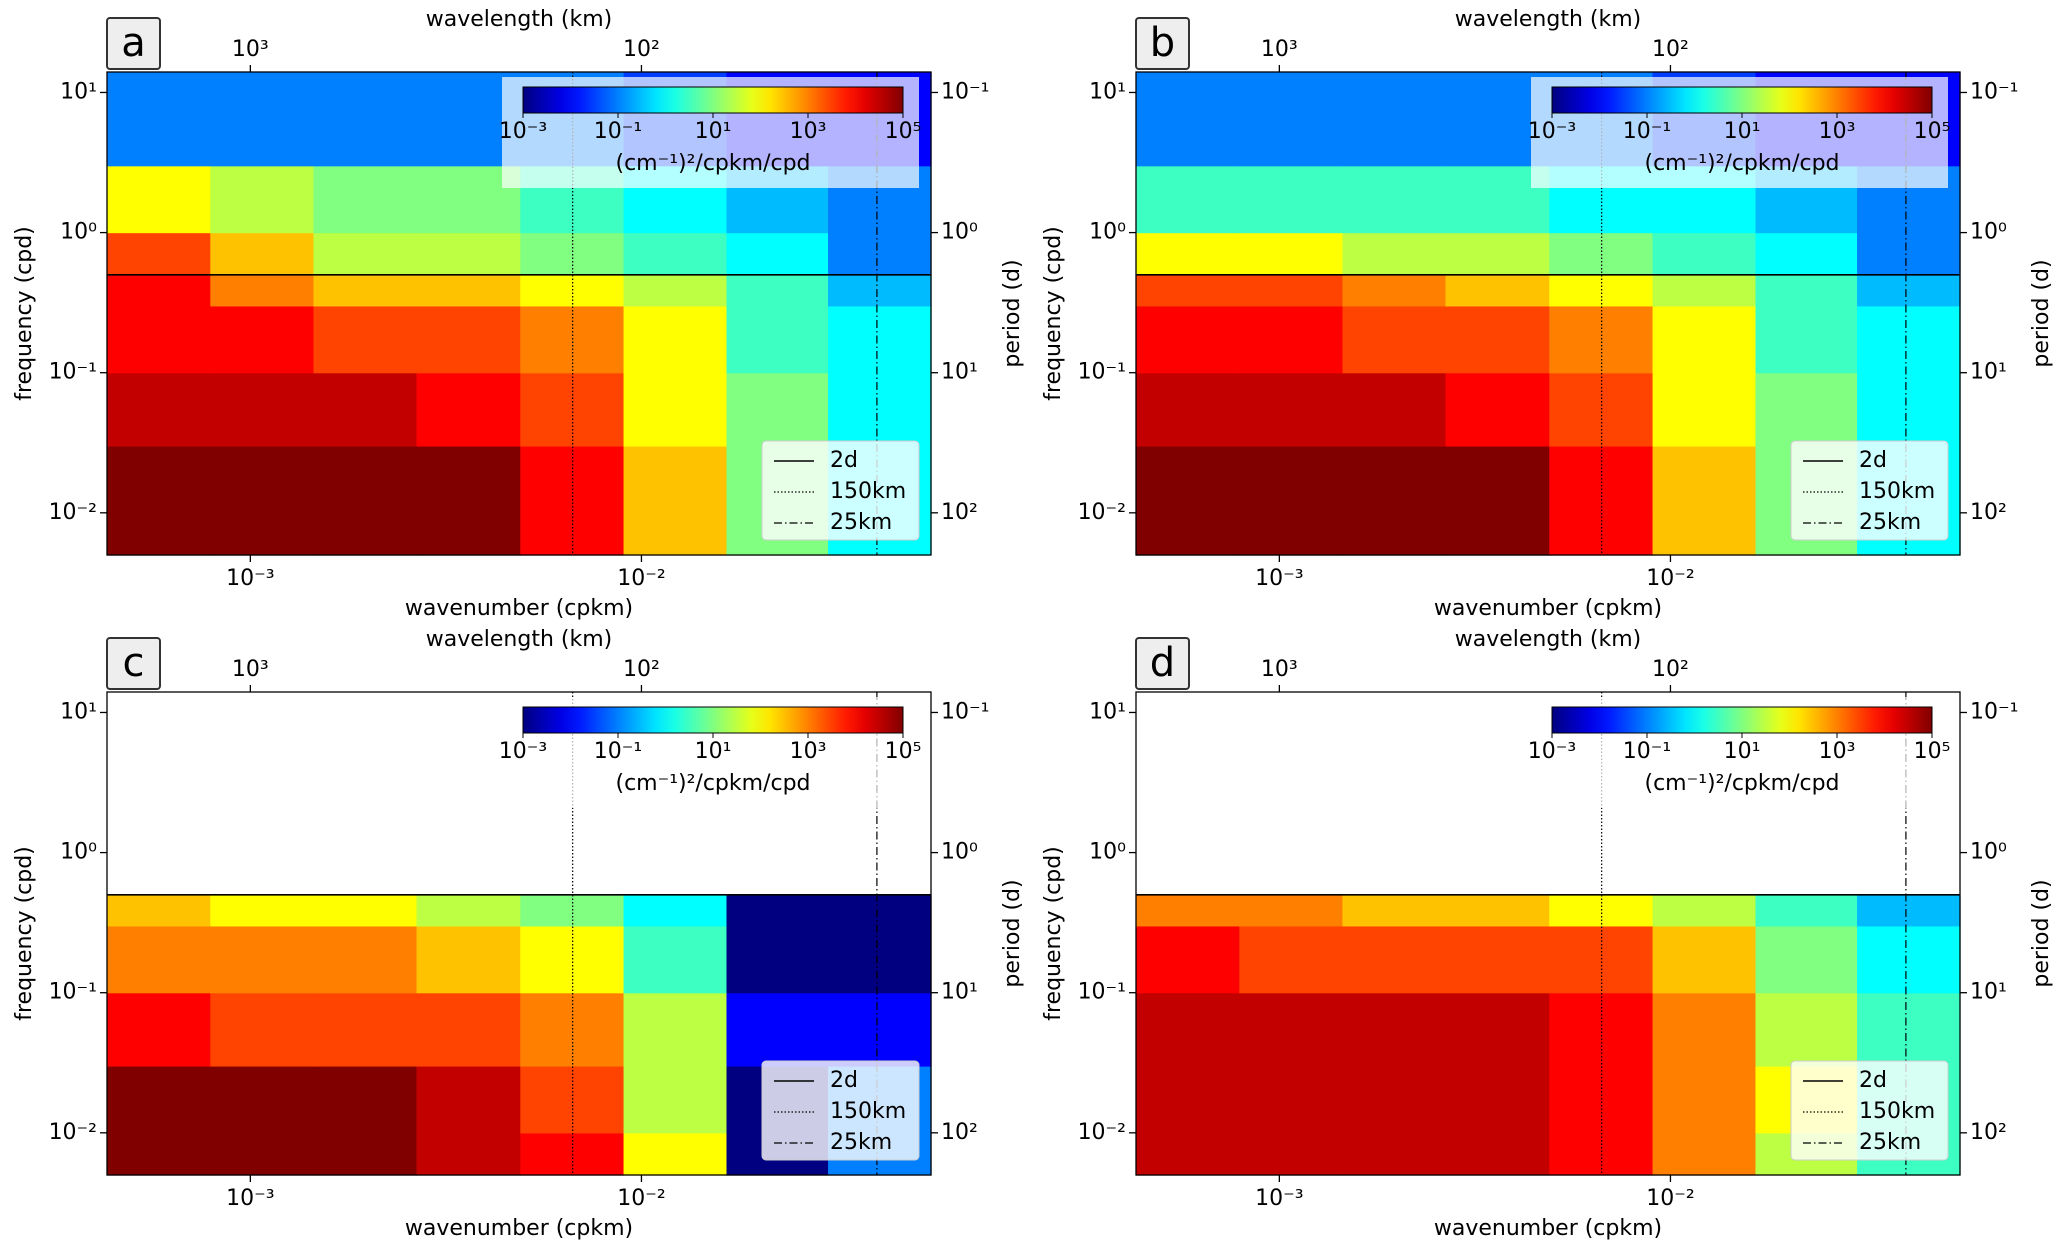 The image size is (2067, 1256). What do you see at coordinates (1897, 1111) in the screenshot?
I see `legend-label: 150km` at bounding box center [1897, 1111].